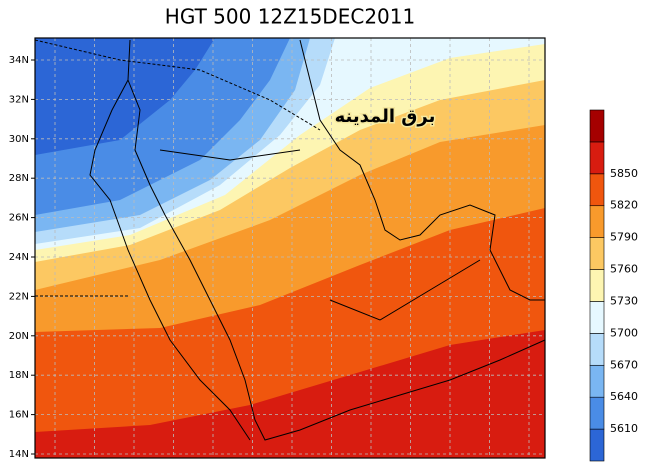 Image resolution: width=652 pixels, height=462 pixels. Describe the element at coordinates (613, 285) in the screenshot. I see `colorbar: 5610 5640 5670 5700 5730 5760 5790 5820 5850` at that location.